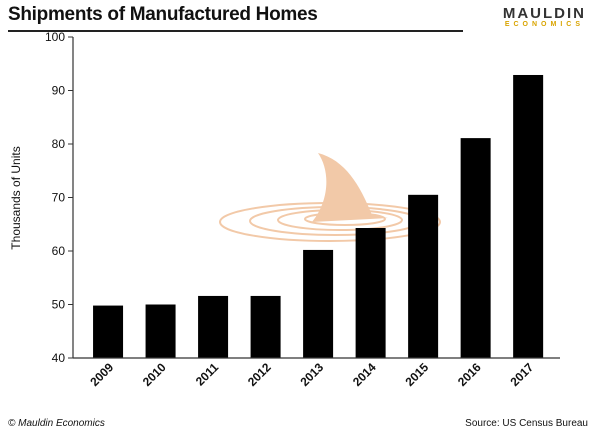 This screenshot has height=437, width=600. What do you see at coordinates (311, 374) in the screenshot?
I see `x-tick-label: 2013` at bounding box center [311, 374].